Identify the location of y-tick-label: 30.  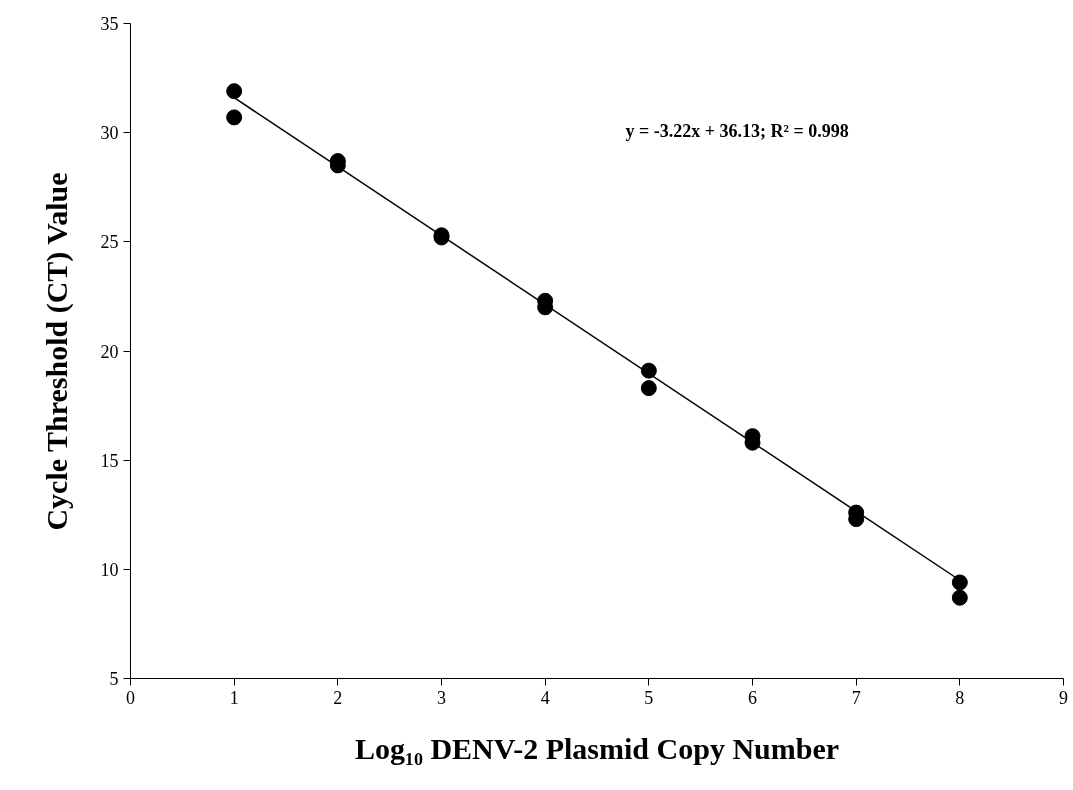
(109, 133).